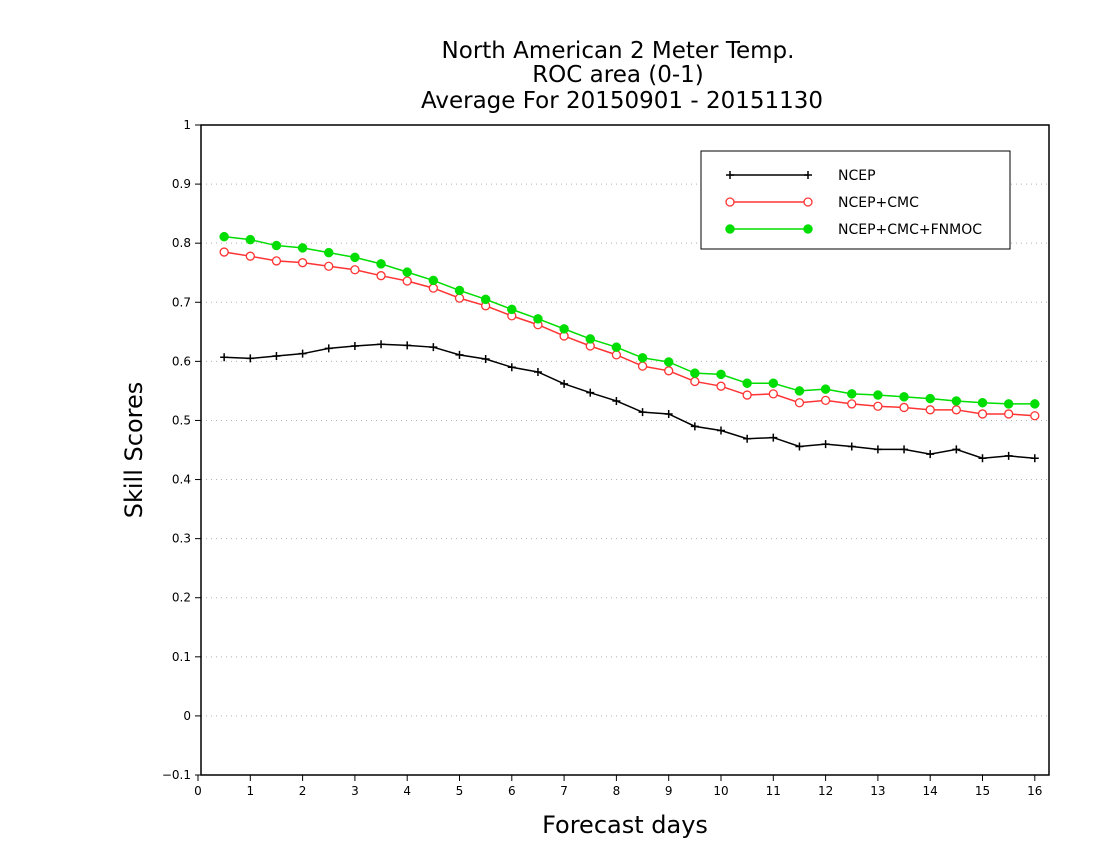 The image size is (1100, 850). What do you see at coordinates (625, 825) in the screenshot?
I see `x-axis-label: Forecast days` at bounding box center [625, 825].